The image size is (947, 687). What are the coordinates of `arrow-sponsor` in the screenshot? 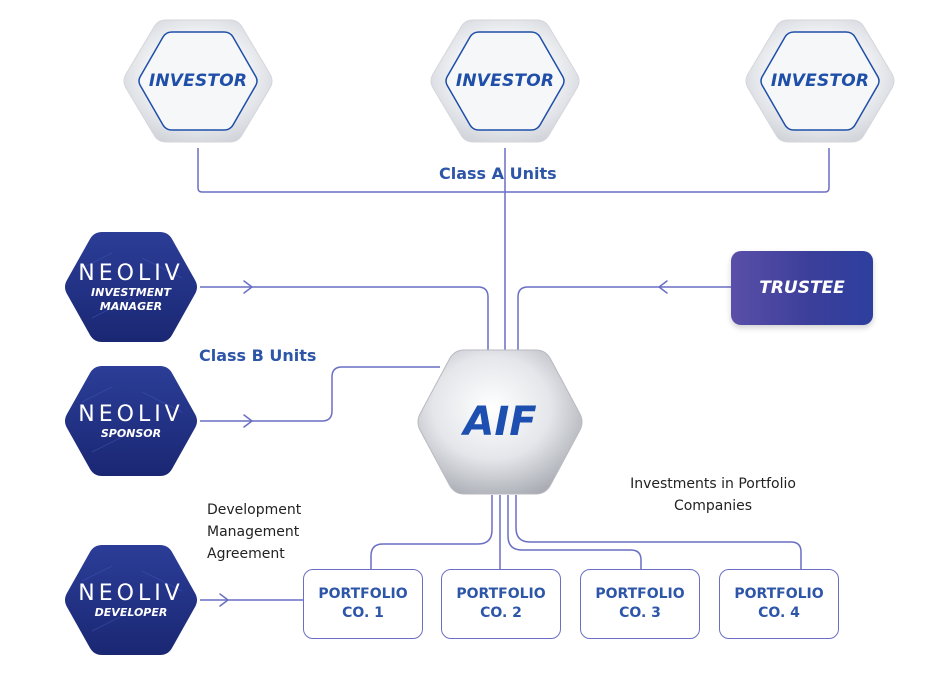 It's located at (248, 421).